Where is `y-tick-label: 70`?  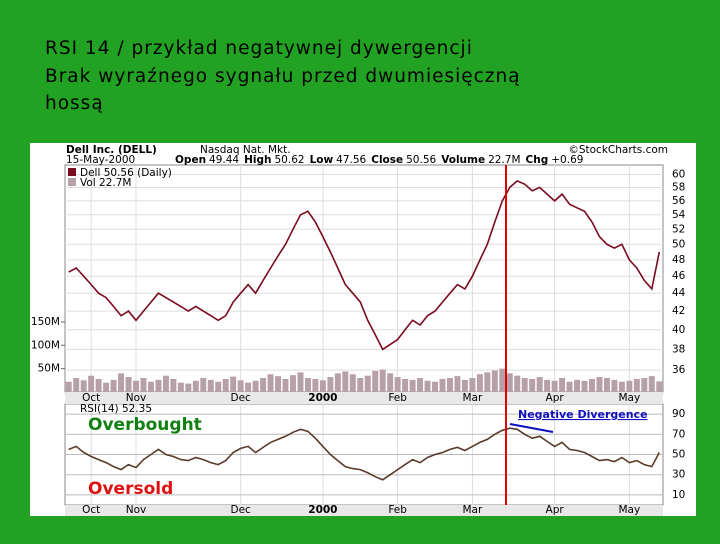 y-tick-label: 70 is located at coordinates (678, 434).